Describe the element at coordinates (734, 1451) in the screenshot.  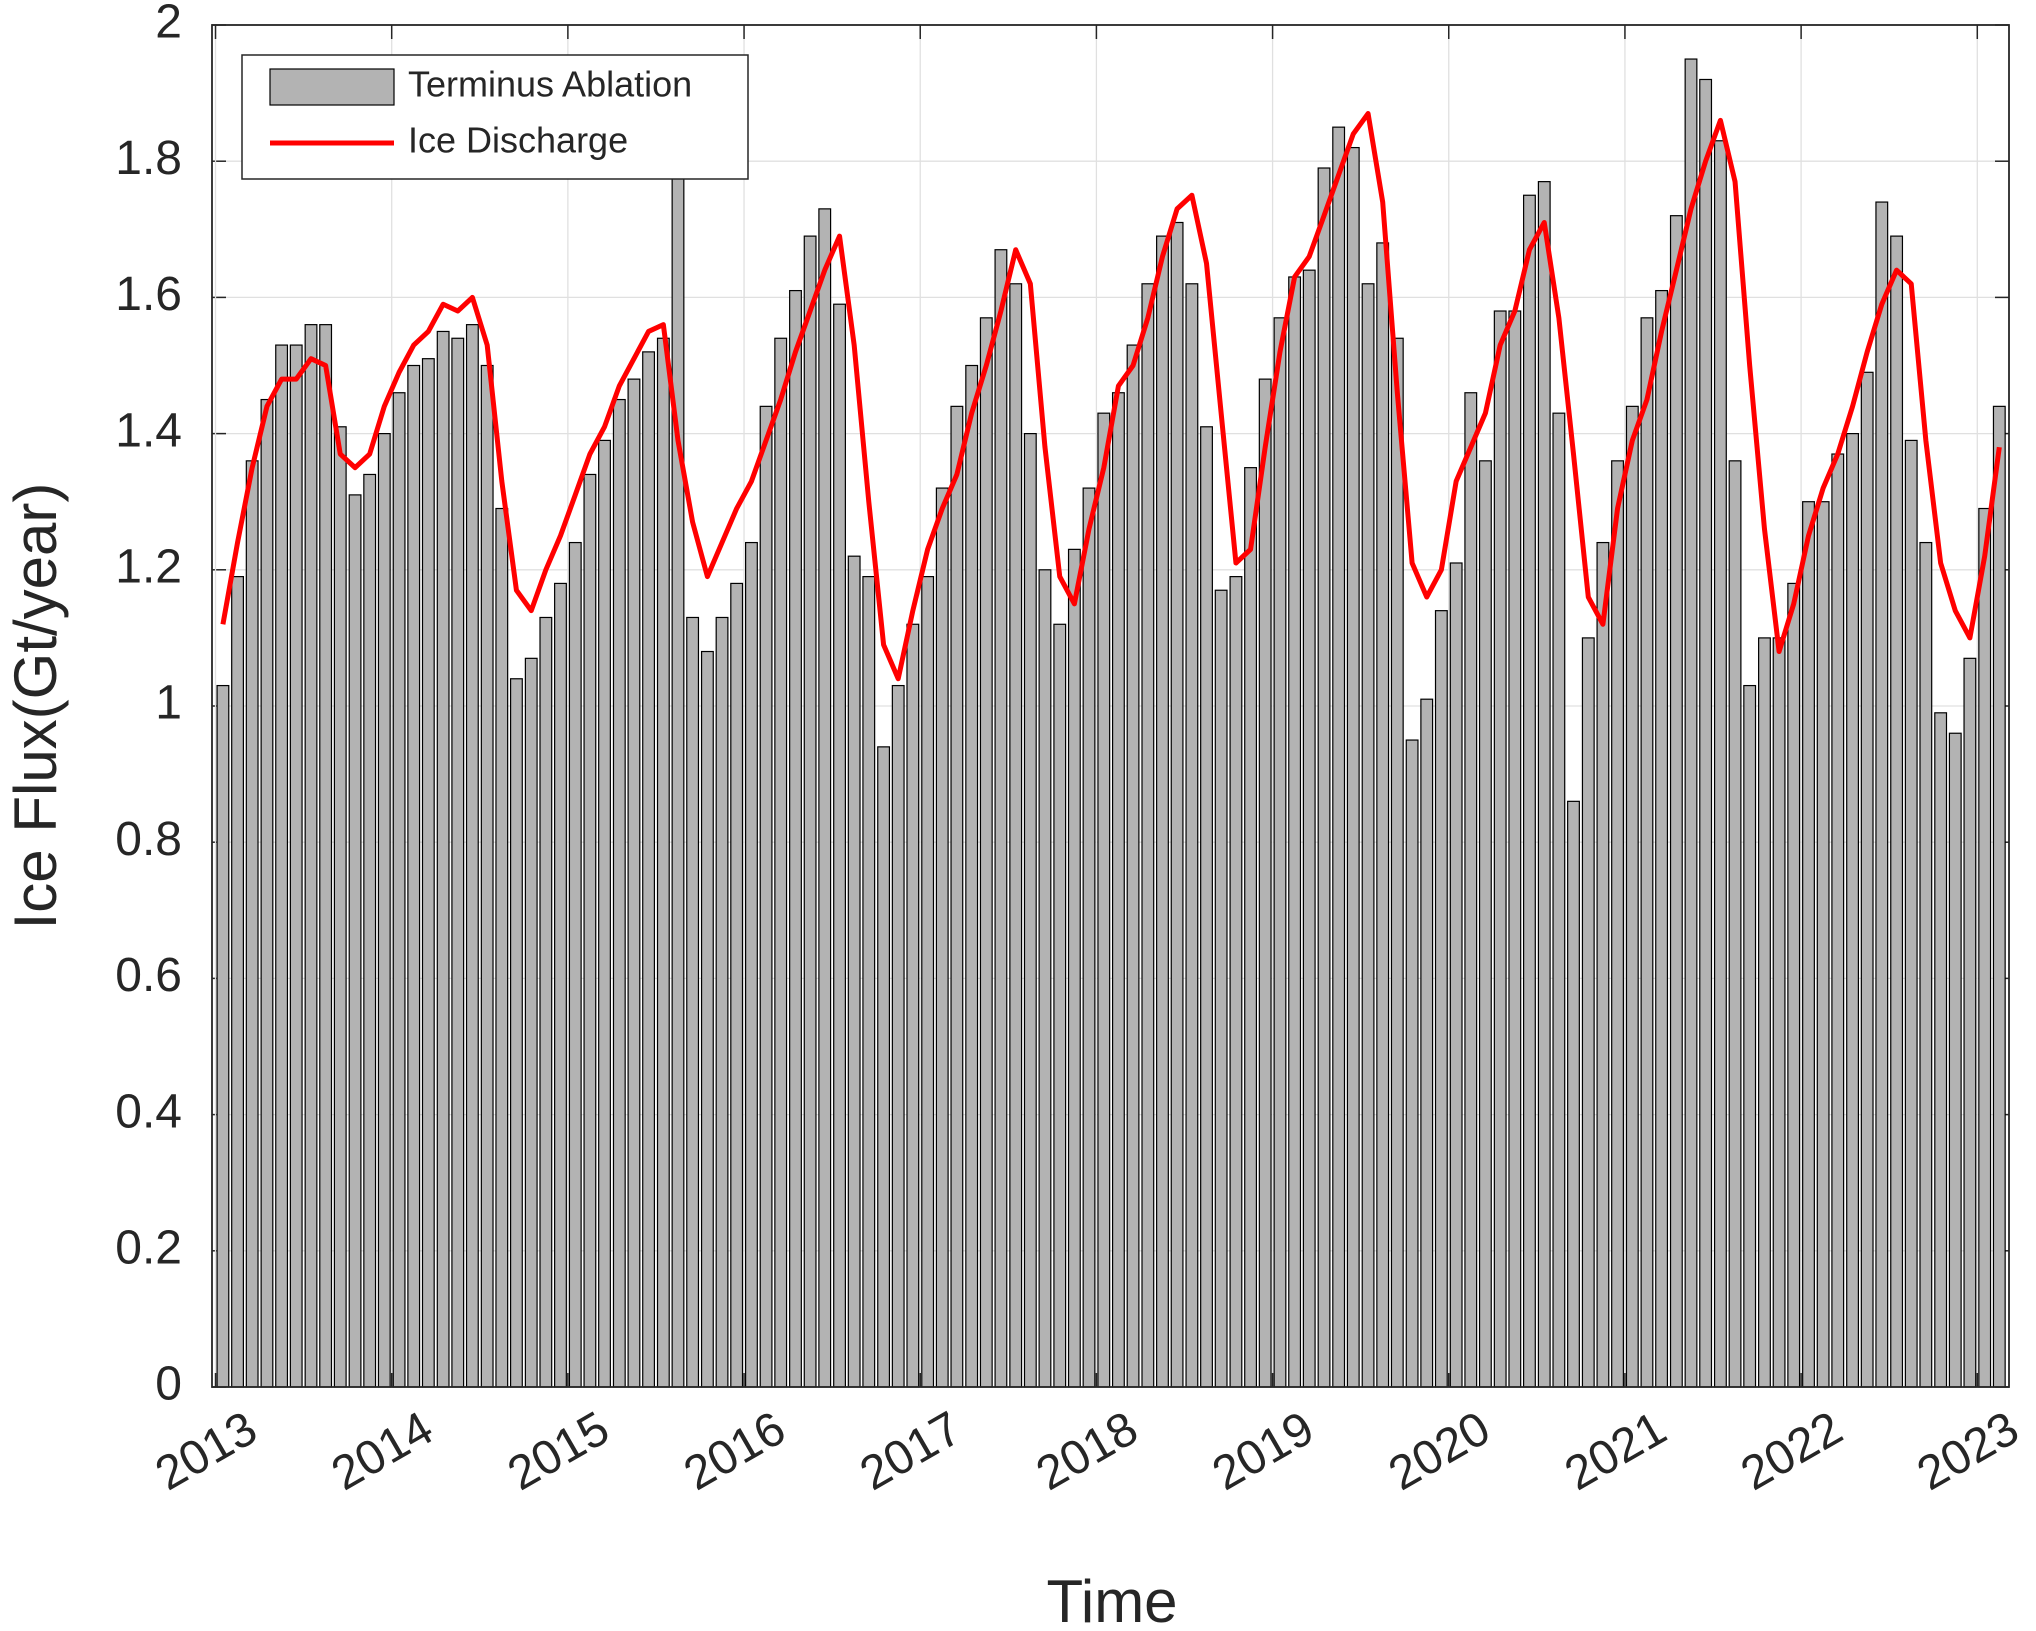
I see `x-tick-label: 2016` at that location.